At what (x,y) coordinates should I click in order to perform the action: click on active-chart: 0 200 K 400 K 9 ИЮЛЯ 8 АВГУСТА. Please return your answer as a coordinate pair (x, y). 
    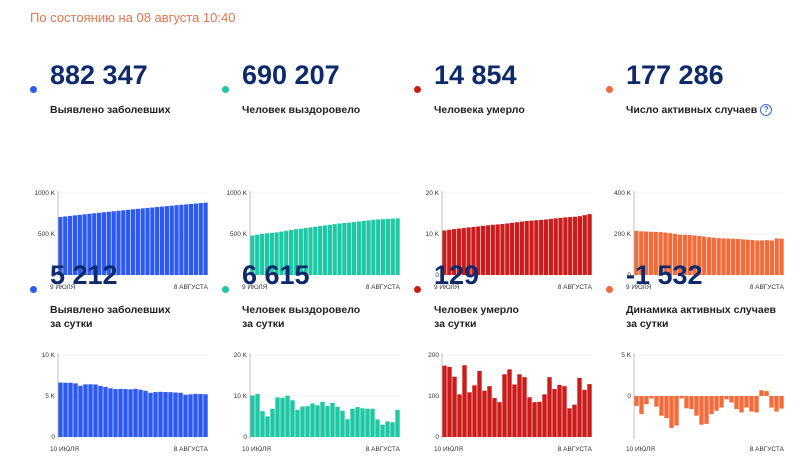
    Looking at the image, I should click on (699, 240).